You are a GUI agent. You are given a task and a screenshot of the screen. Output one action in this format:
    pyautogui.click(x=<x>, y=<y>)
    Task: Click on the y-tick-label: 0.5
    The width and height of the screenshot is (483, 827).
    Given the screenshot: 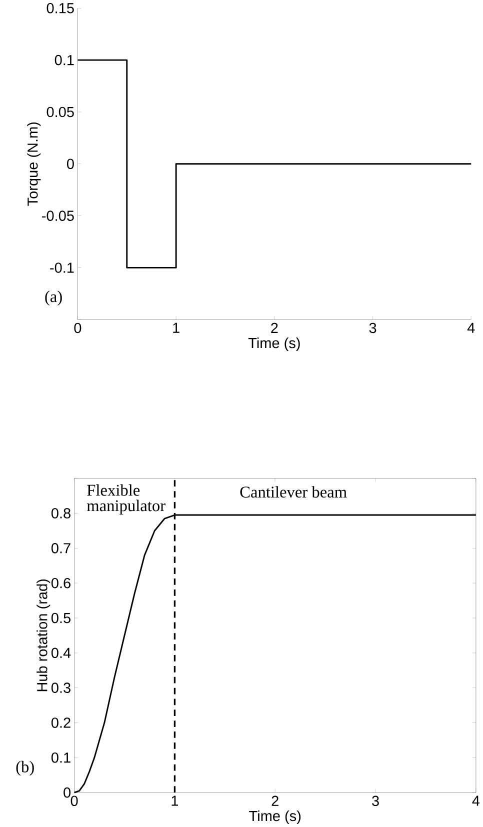 What is the action you would take?
    pyautogui.click(x=60, y=618)
    